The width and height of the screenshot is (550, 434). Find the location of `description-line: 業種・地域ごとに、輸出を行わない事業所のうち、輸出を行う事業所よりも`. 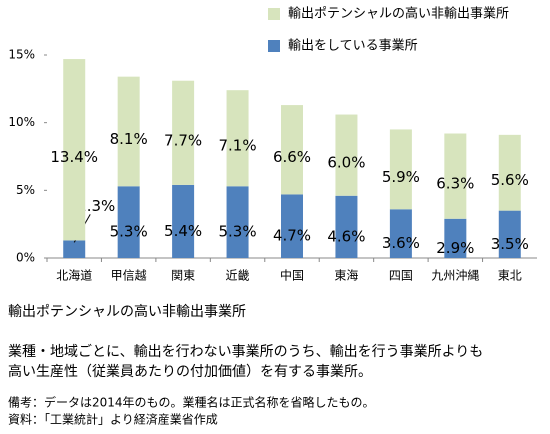

description-line: 業種・地域ごとに、輸出を行わない事業所のうち、輸出を行う事業所よりも is located at coordinates (245, 352).